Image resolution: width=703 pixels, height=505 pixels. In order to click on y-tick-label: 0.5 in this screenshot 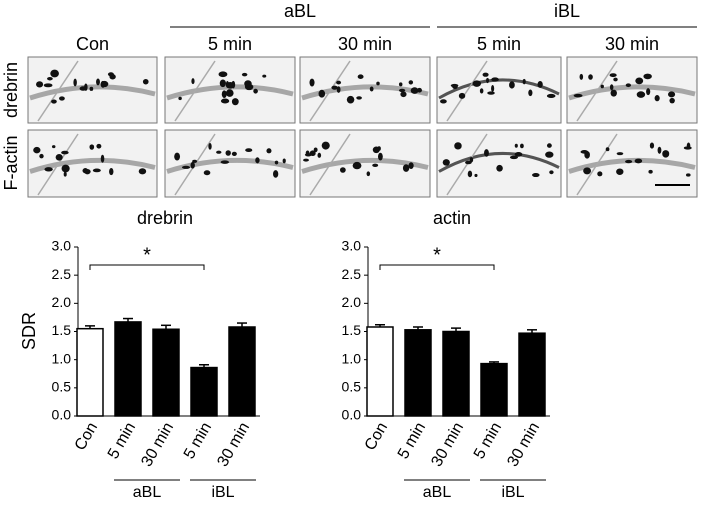, I will do `click(62, 387)`.